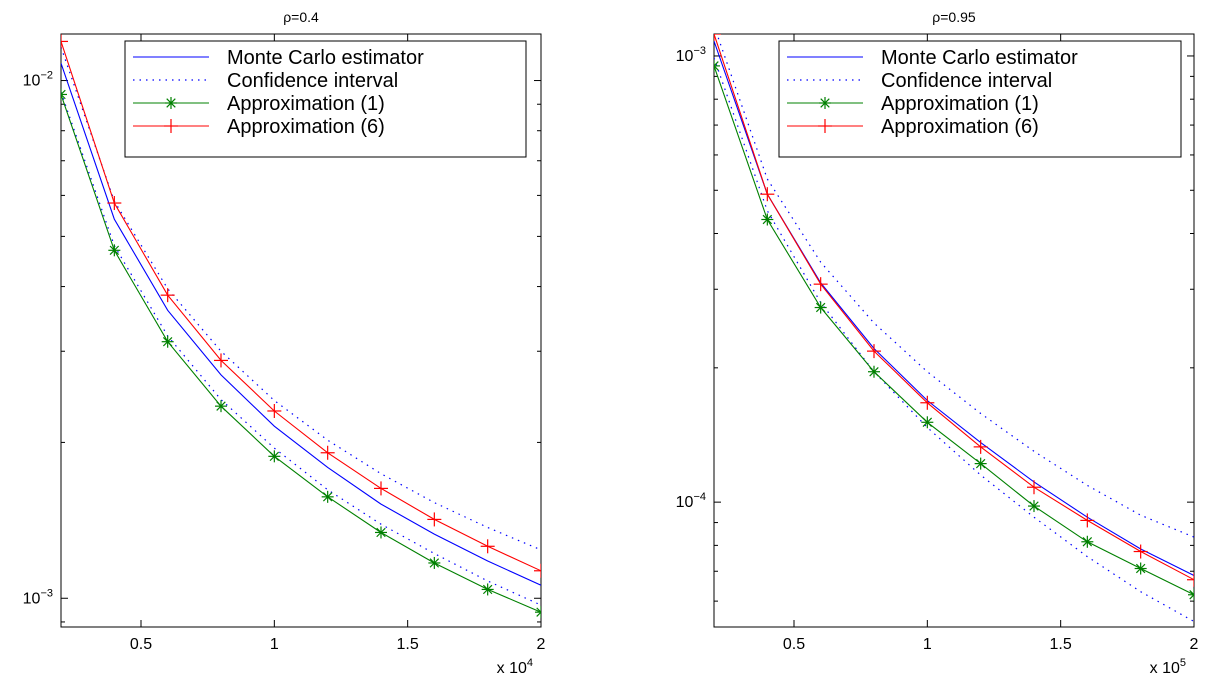 This screenshot has height=684, width=1207. Describe the element at coordinates (1168, 667) in the screenshot. I see `x-multiplier-label: x 105` at that location.